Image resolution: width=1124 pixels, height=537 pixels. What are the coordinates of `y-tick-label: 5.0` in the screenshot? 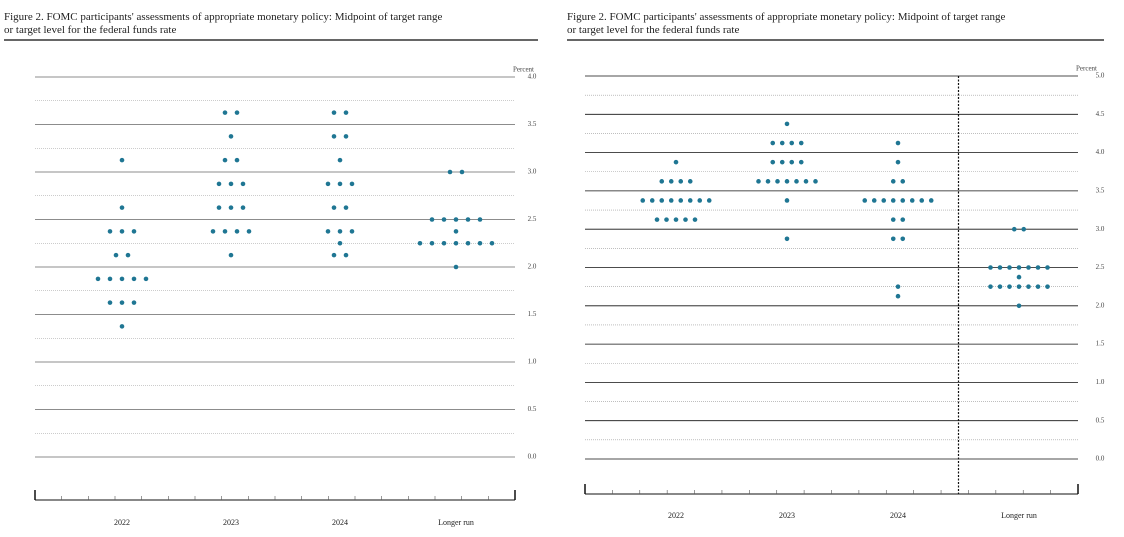 It's located at (1100, 76).